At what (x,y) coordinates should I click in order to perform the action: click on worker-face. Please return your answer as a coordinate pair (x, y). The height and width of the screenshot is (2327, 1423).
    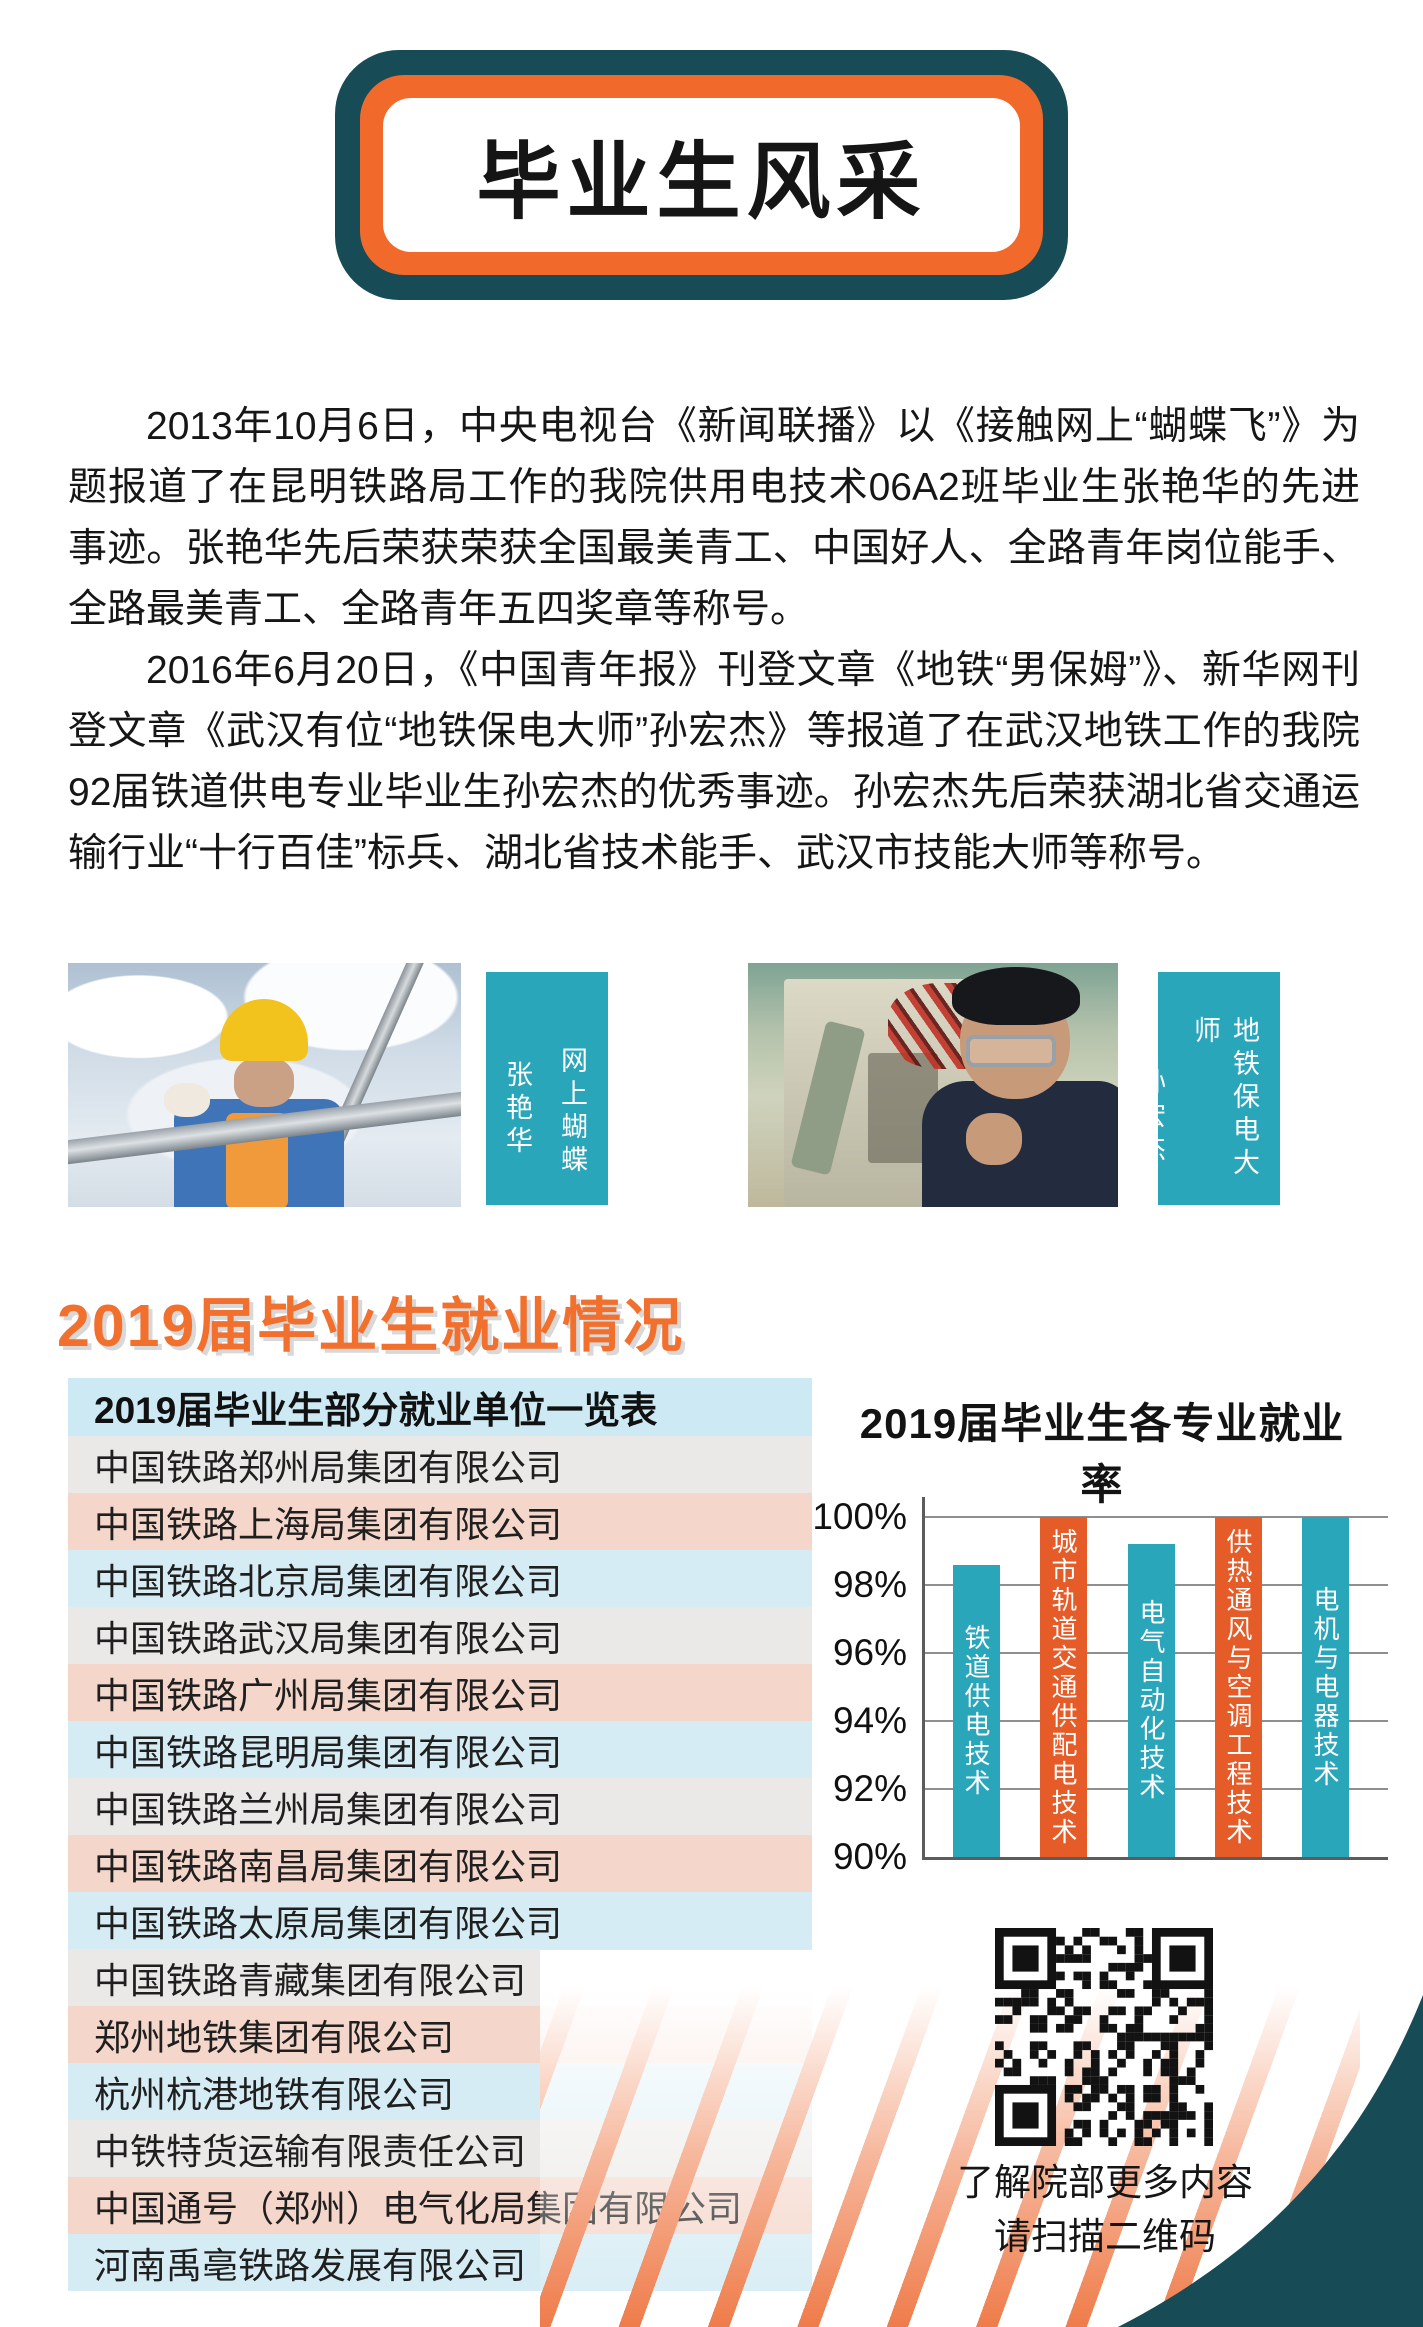
    Looking at the image, I should click on (264, 1082).